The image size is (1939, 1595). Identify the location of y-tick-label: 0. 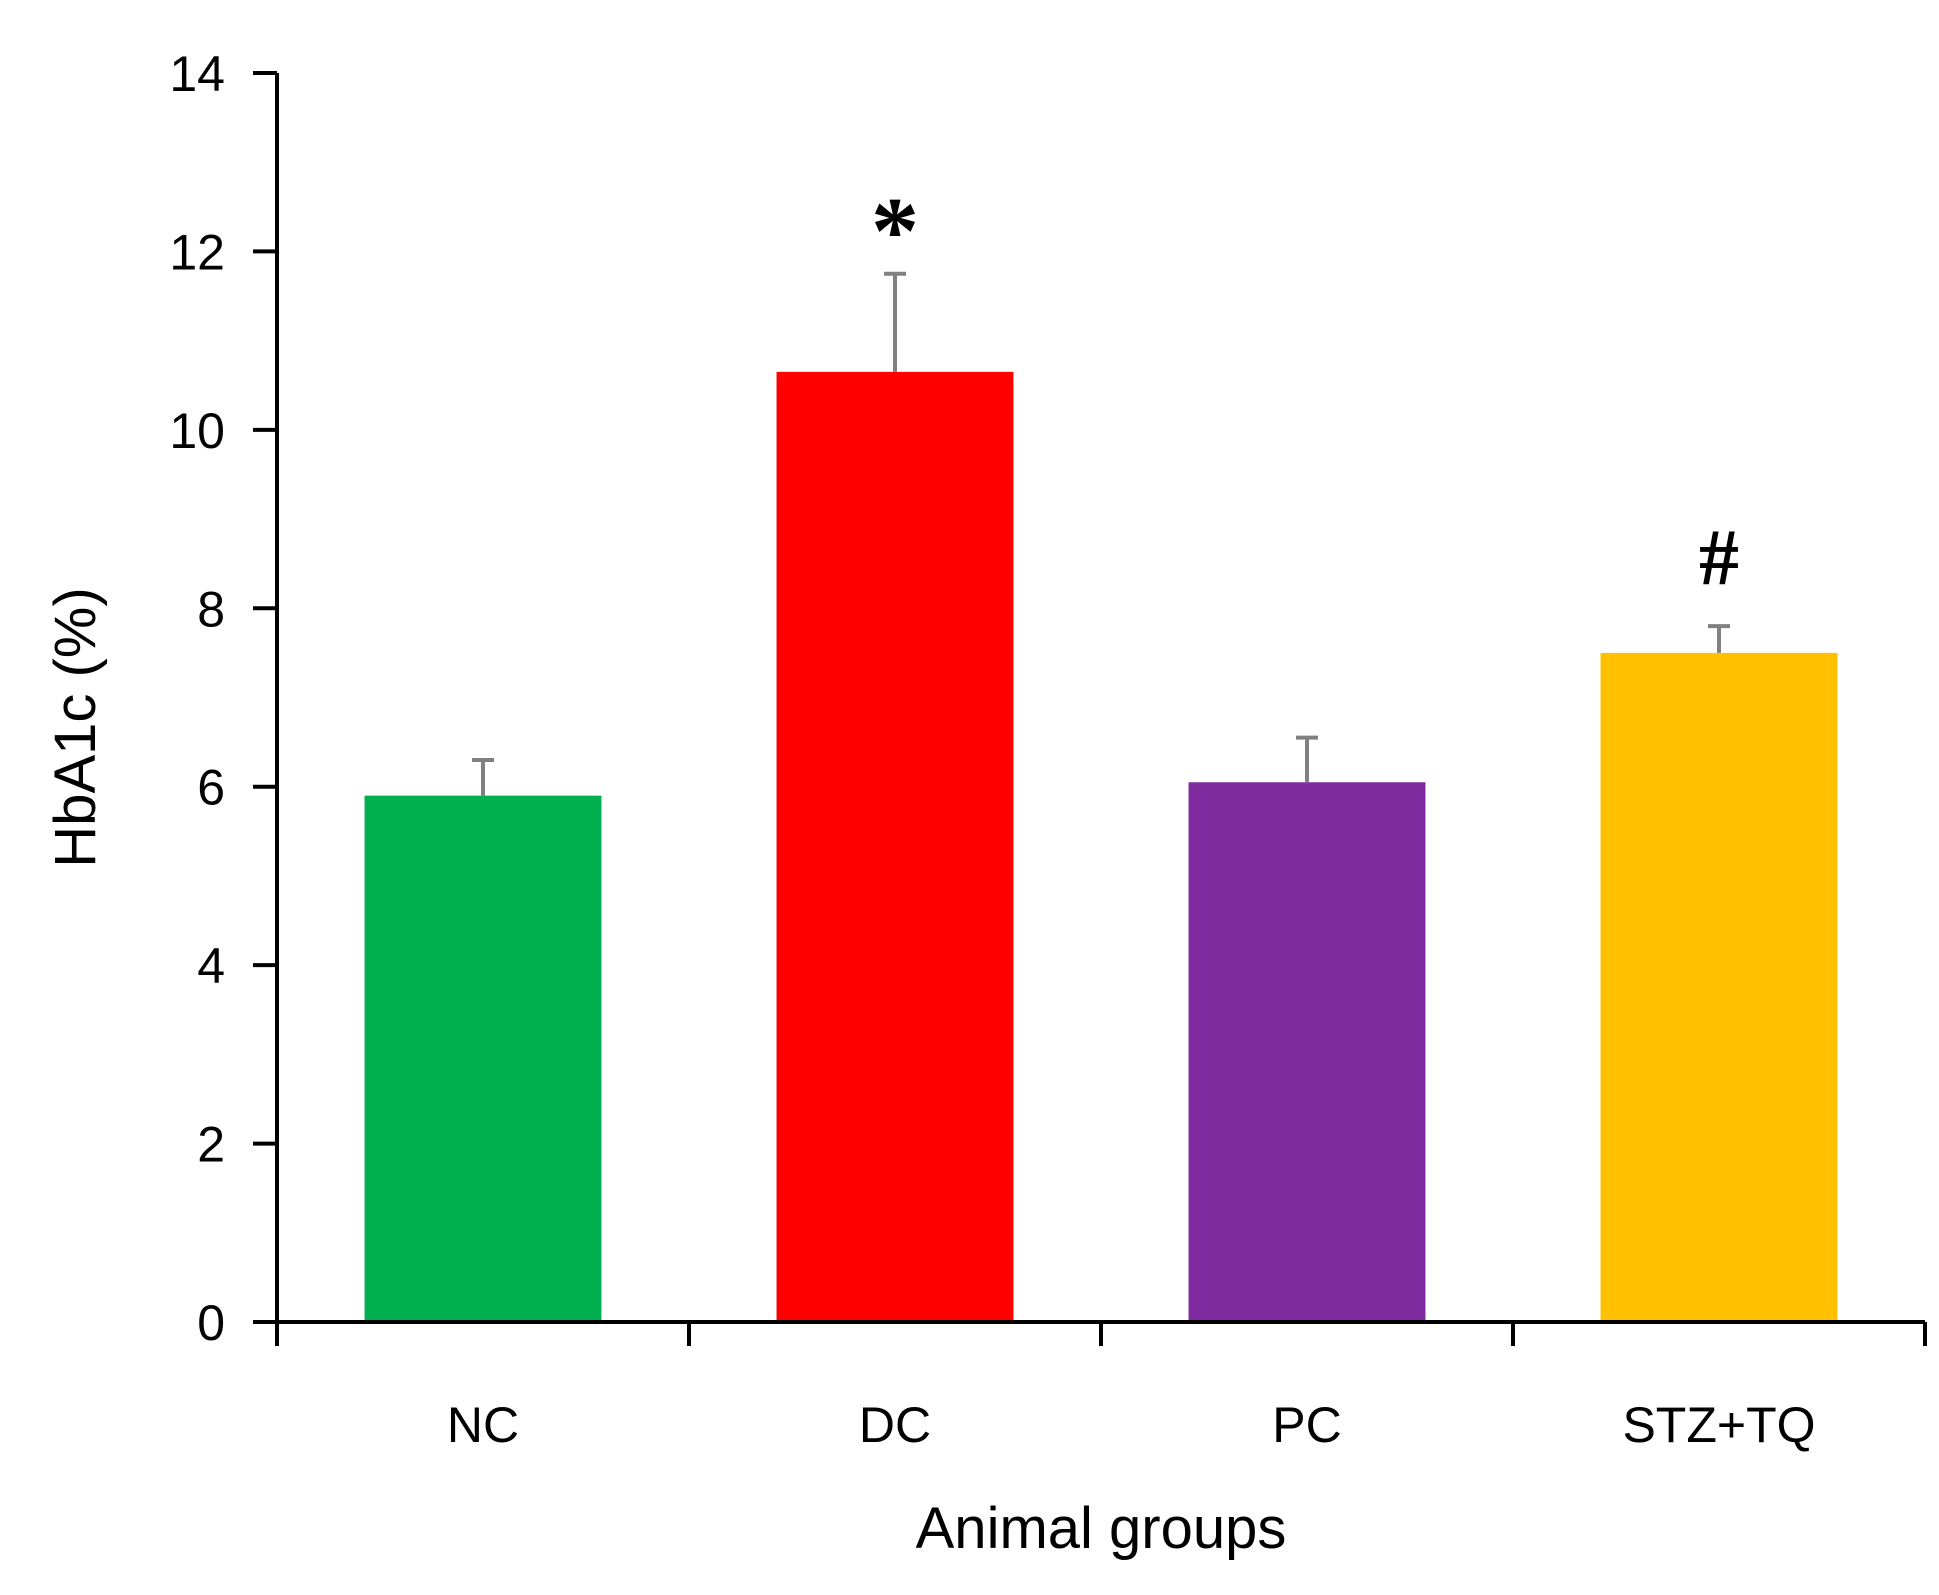
(211, 1323).